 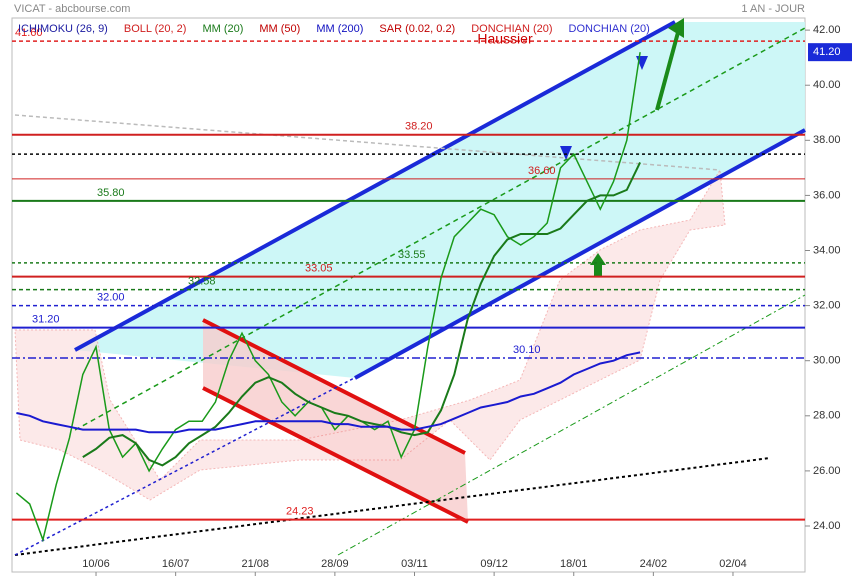 What do you see at coordinates (414, 564) in the screenshot?
I see `x-tick-label: 03/11` at bounding box center [414, 564].